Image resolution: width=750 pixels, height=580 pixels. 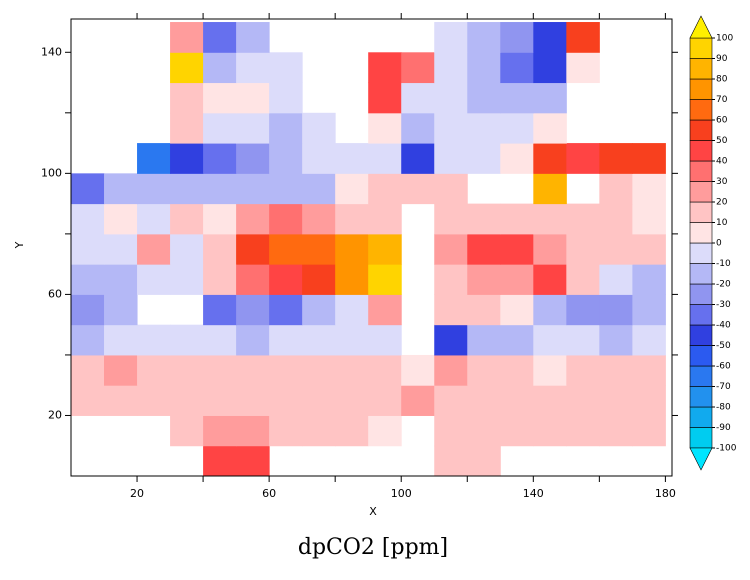 I want to click on colorbar-label: -100, so click(x=726, y=449).